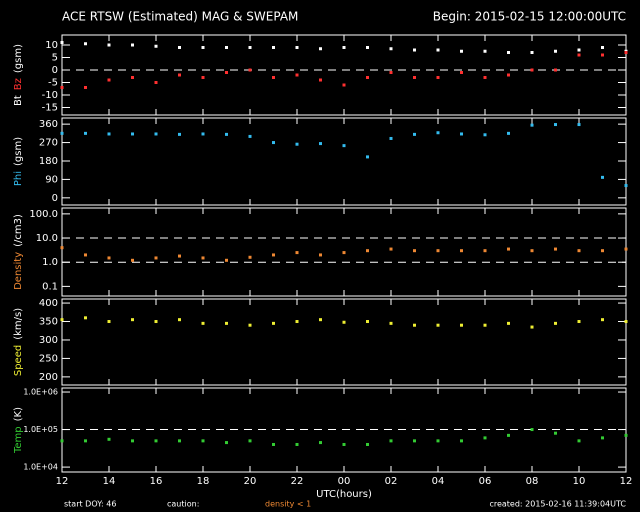 This screenshot has width=640, height=512. I want to click on y-axis-label-part: Bt, so click(18, 100).